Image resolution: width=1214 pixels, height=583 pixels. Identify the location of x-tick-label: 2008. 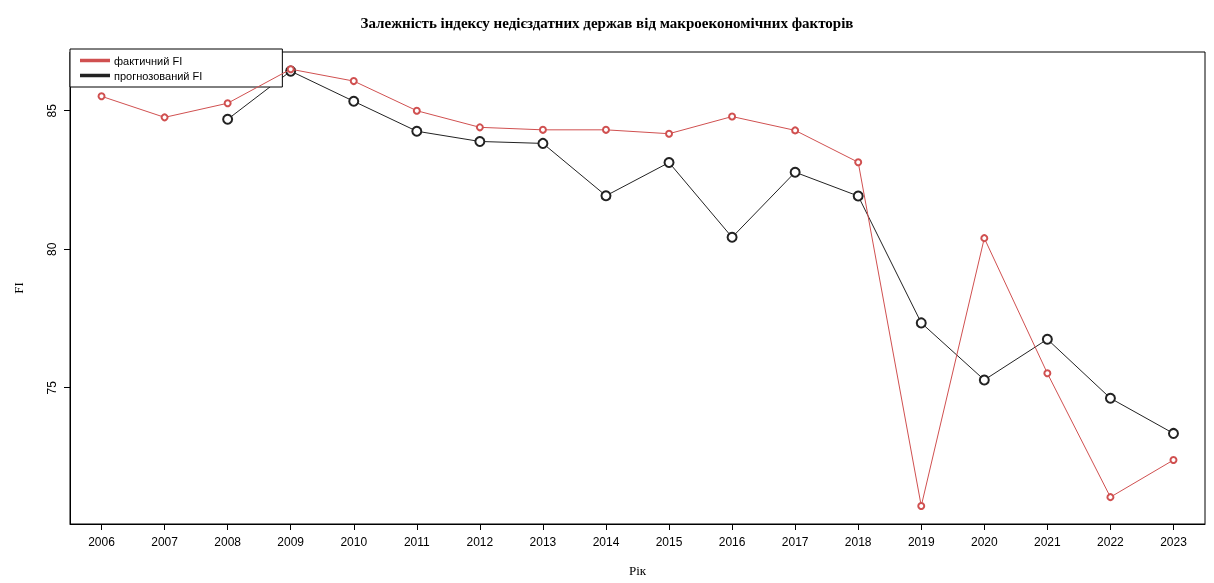
(228, 542).